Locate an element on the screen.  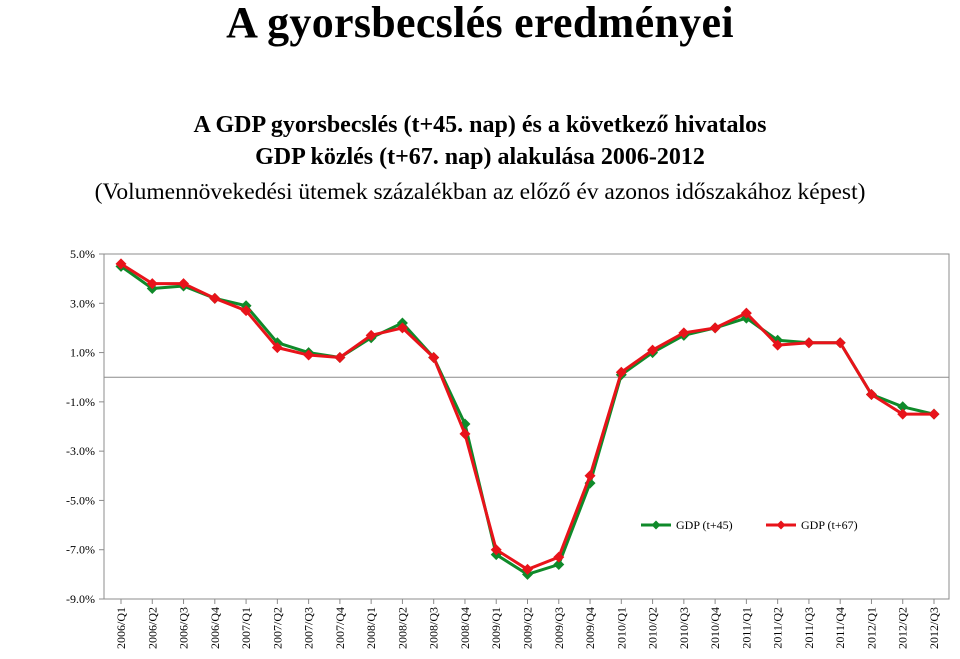
x-tick-label: 2008/Q4 is located at coordinates (465, 628).